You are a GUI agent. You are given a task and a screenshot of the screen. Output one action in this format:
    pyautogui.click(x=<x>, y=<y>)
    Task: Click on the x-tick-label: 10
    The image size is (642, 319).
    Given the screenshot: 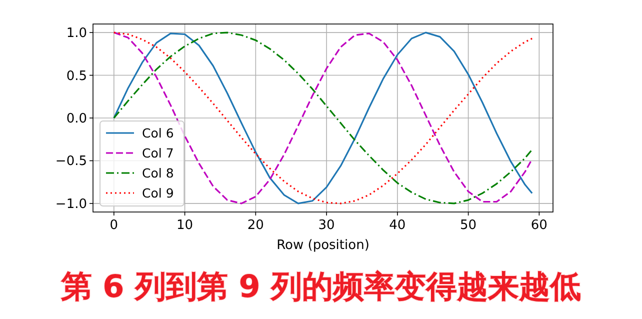 What is the action you would take?
    pyautogui.click(x=185, y=225)
    